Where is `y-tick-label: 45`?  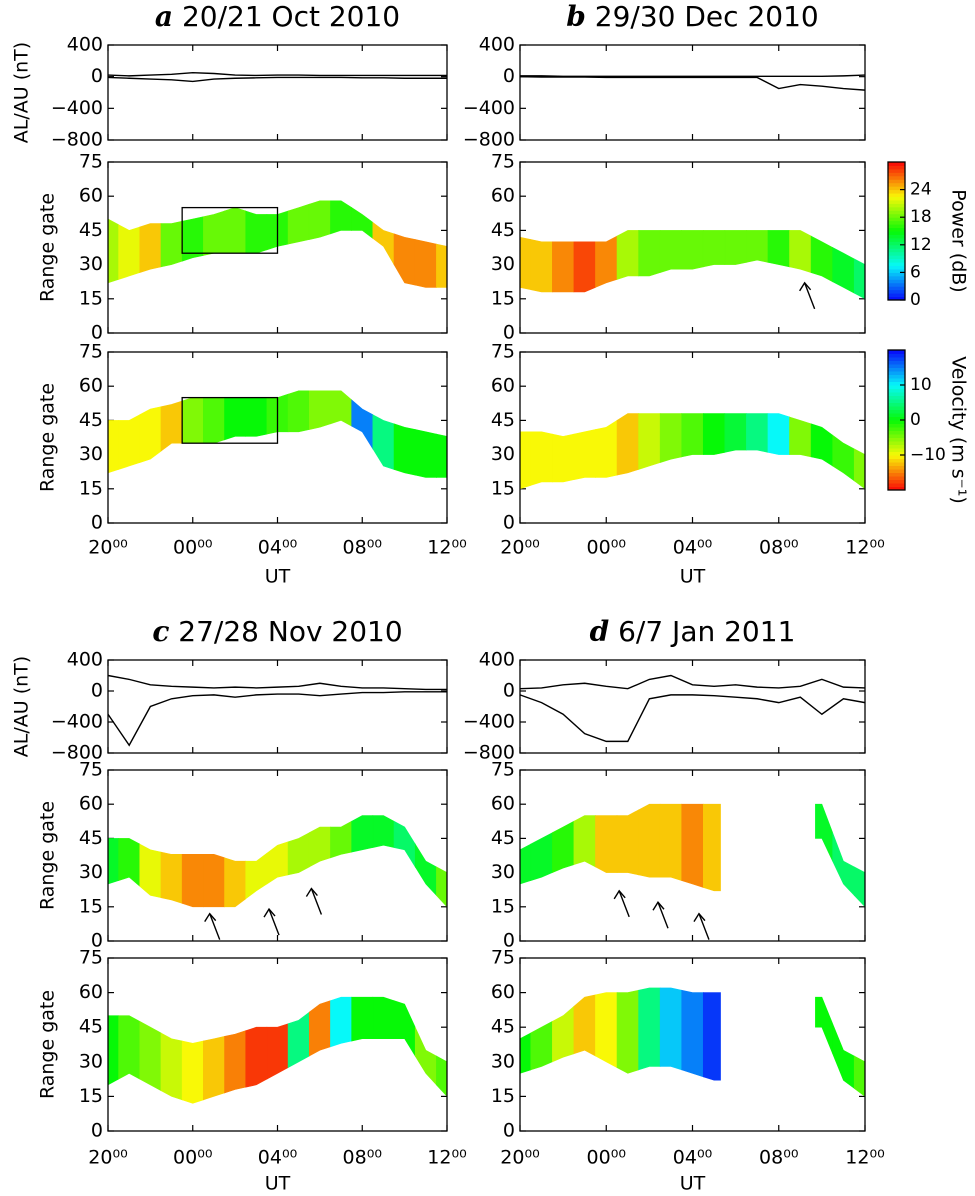 y-tick-label: 45 is located at coordinates (503, 838).